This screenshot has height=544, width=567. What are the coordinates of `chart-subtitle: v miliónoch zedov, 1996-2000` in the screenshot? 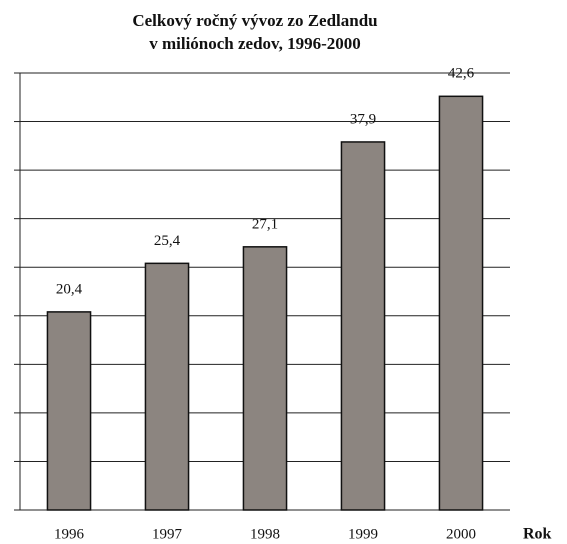 It's located at (255, 43).